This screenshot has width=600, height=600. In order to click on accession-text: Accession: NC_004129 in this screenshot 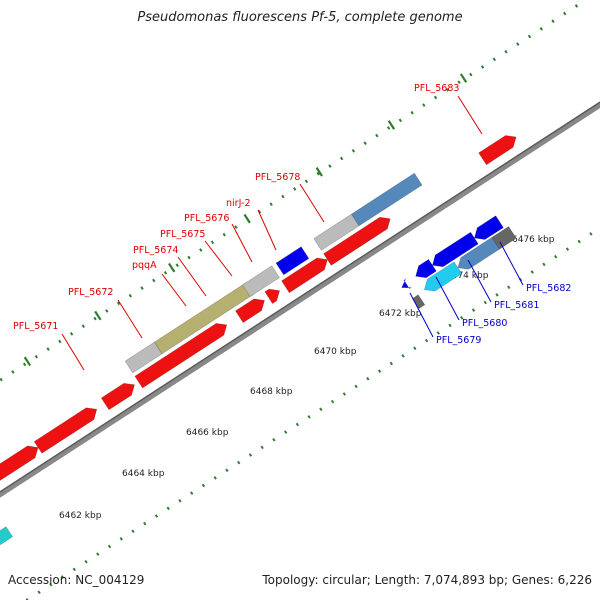, I will do `click(76, 580)`.